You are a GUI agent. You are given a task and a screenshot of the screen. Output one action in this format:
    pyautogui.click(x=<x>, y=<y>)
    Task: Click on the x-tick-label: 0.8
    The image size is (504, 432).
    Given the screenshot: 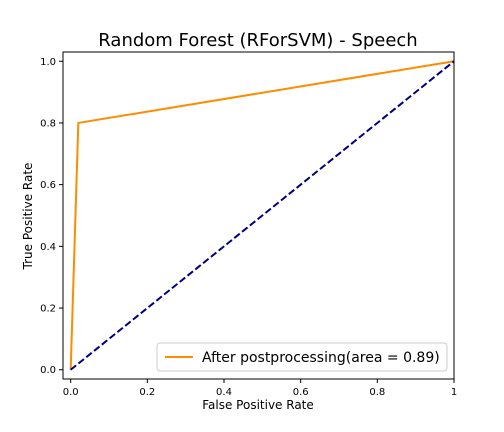 What is the action you would take?
    pyautogui.click(x=377, y=392)
    